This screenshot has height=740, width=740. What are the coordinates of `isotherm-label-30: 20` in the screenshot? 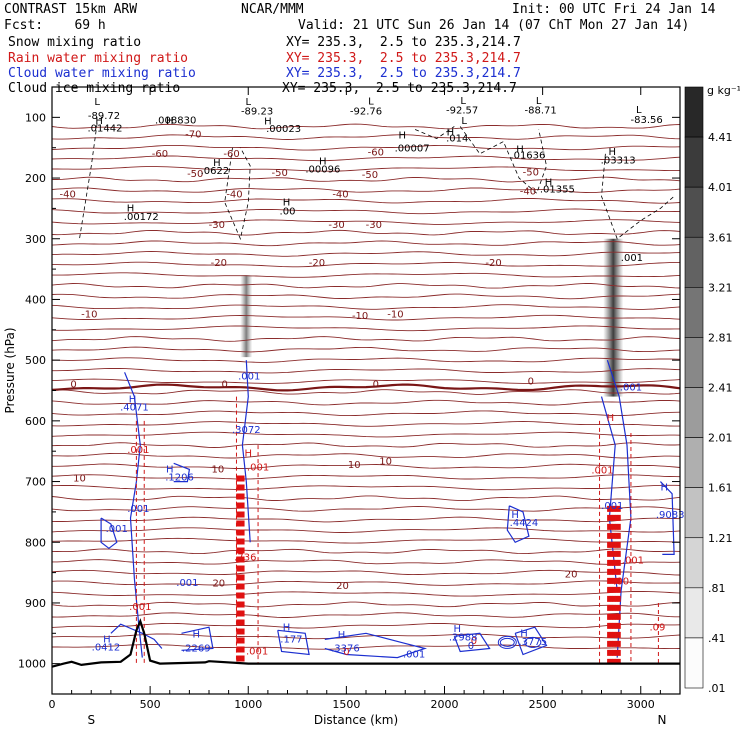 It's located at (342, 586).